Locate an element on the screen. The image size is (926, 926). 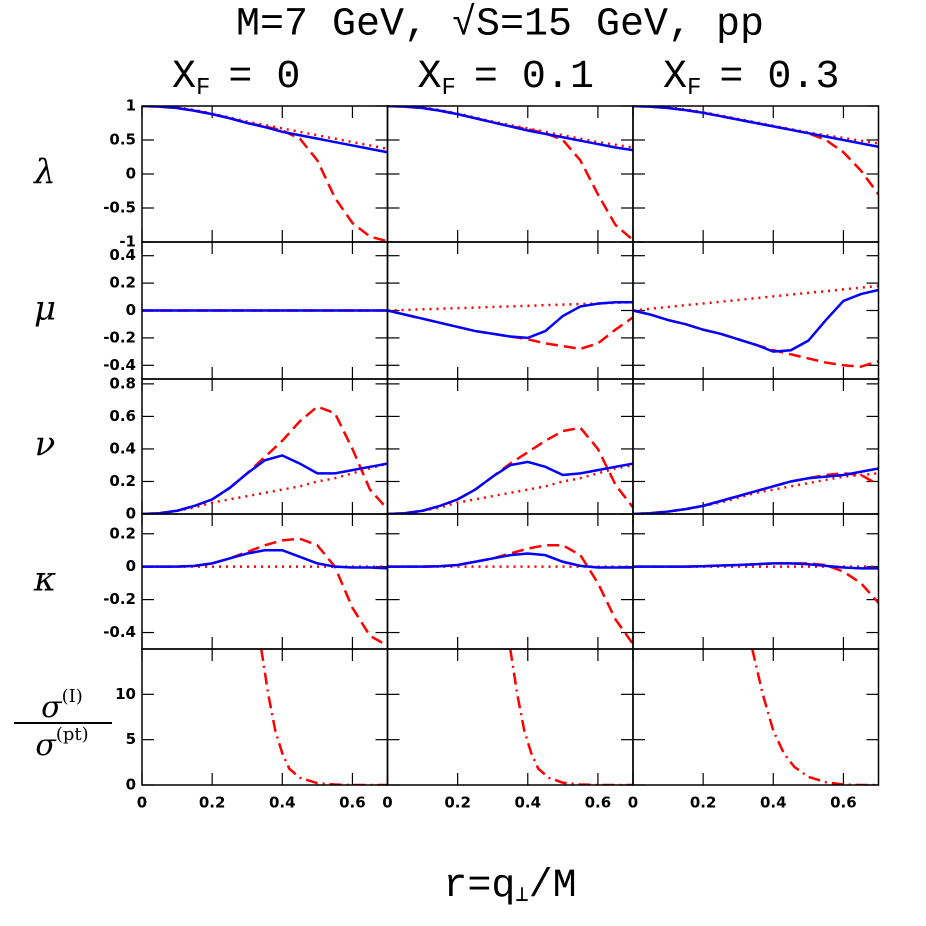
row-label: ν is located at coordinates (45, 445).